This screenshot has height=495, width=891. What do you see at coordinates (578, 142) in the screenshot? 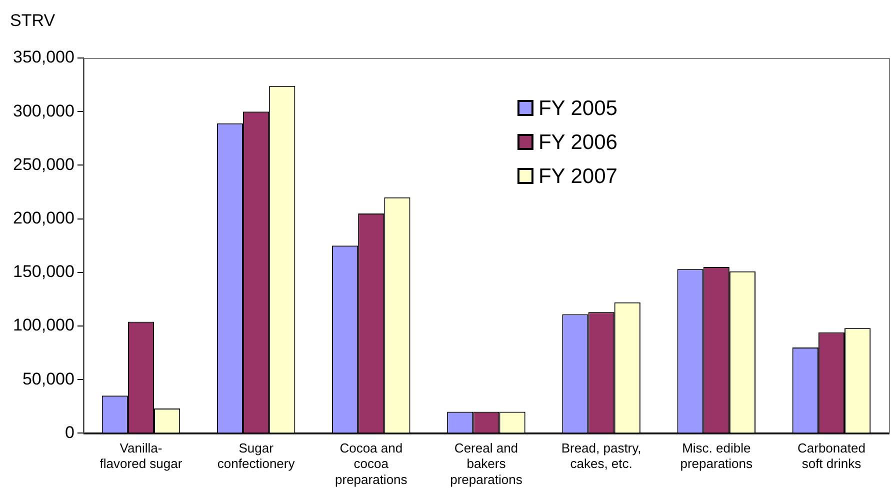
I see `legend-label: FY 2006` at bounding box center [578, 142].